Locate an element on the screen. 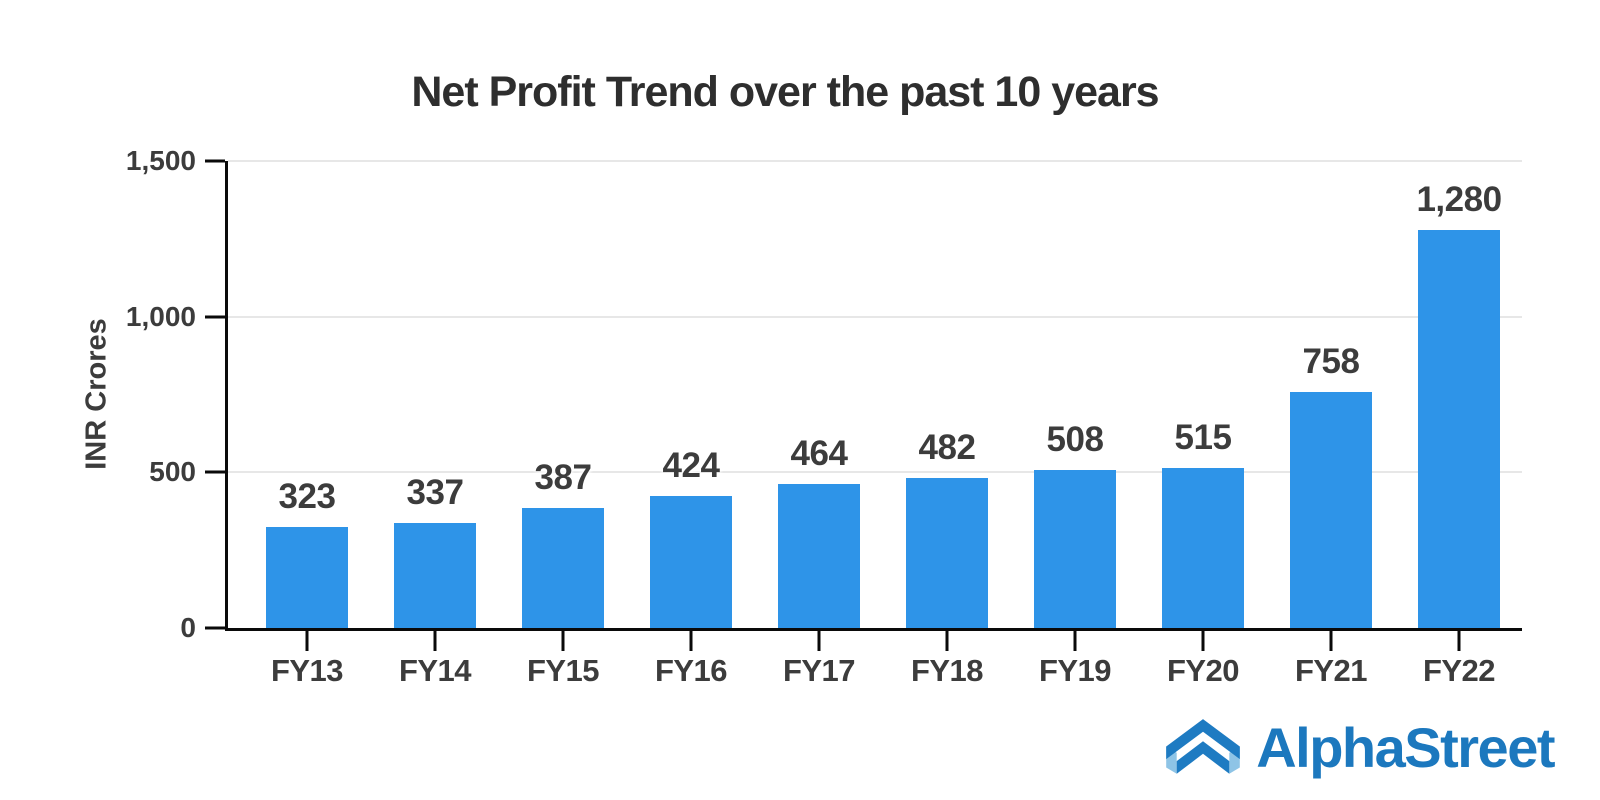 Image resolution: width=1600 pixels, height=800 pixels. category-band-FY22: 1,280 FY22 is located at coordinates (1459, 424).